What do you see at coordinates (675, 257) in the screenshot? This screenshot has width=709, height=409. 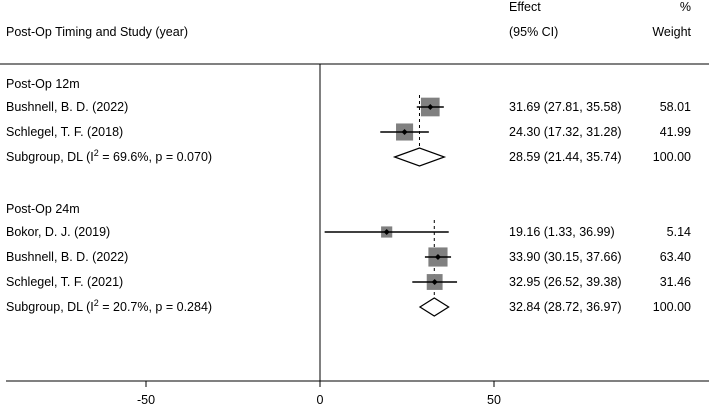 I see `weight-value: 63.40` at bounding box center [675, 257].